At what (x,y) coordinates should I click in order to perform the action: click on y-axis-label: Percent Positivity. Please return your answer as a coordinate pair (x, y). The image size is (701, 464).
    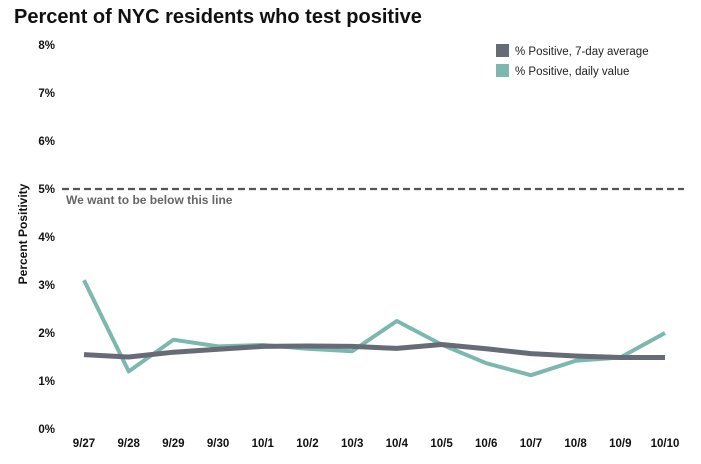
    Looking at the image, I should click on (23, 233).